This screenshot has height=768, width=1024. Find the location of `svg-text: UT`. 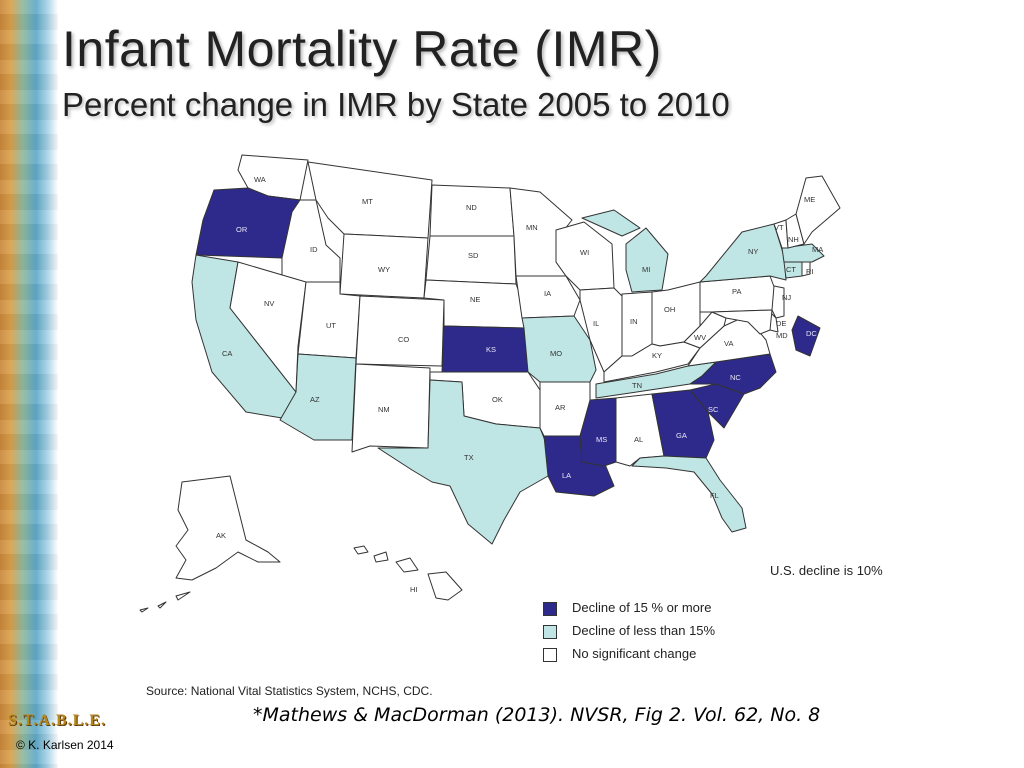

svg-text: UT is located at coordinates (331, 325).